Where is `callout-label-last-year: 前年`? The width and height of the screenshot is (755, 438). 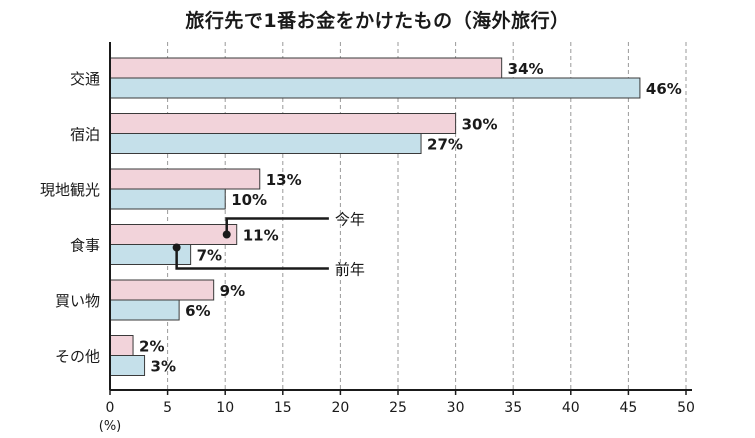 callout-label-last-year: 前年 is located at coordinates (350, 270).